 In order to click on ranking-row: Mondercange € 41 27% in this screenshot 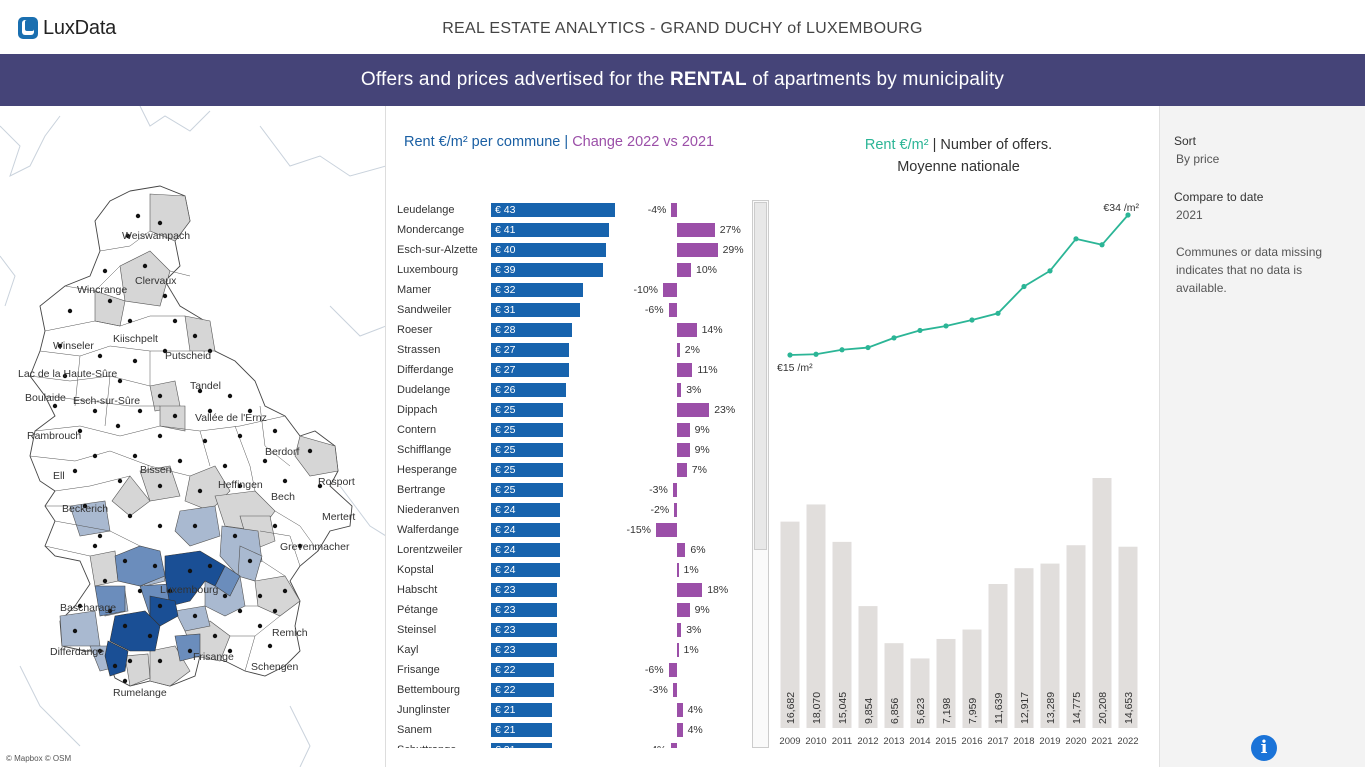, I will do `click(570, 230)`.